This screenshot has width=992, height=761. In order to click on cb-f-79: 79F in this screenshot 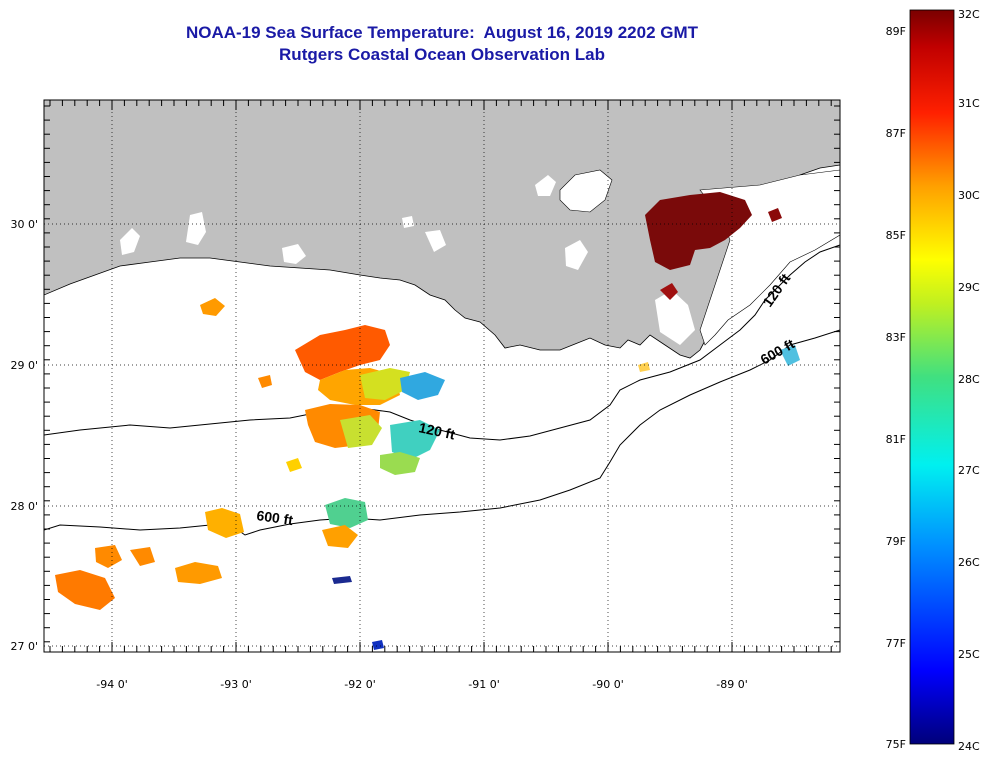, I will do `click(896, 541)`.